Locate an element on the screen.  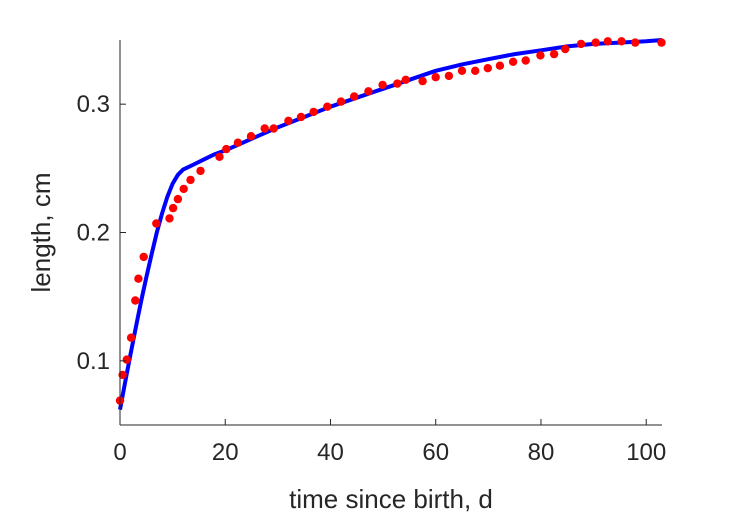
x-axis-label: time since birth, d is located at coordinates (391, 499).